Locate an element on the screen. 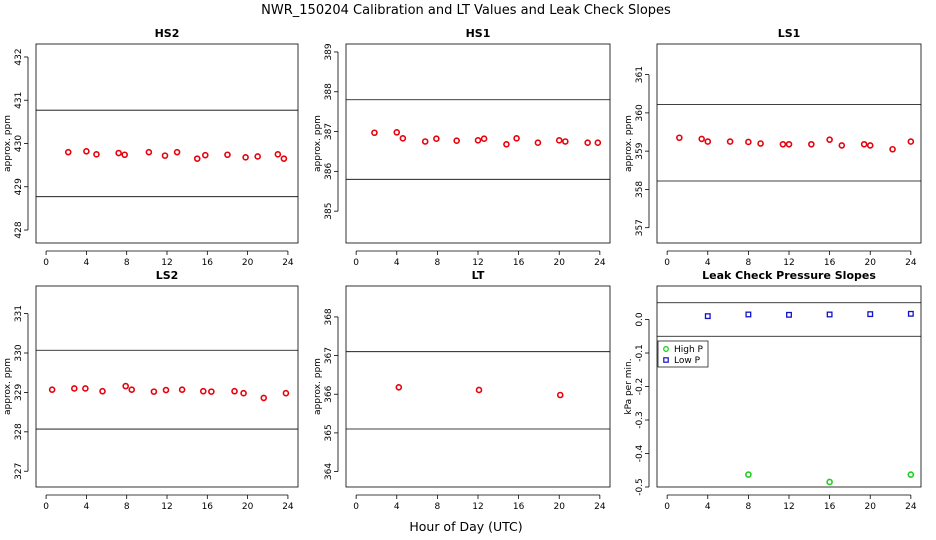  y-tick-label: 0.0 is located at coordinates (640, 319).